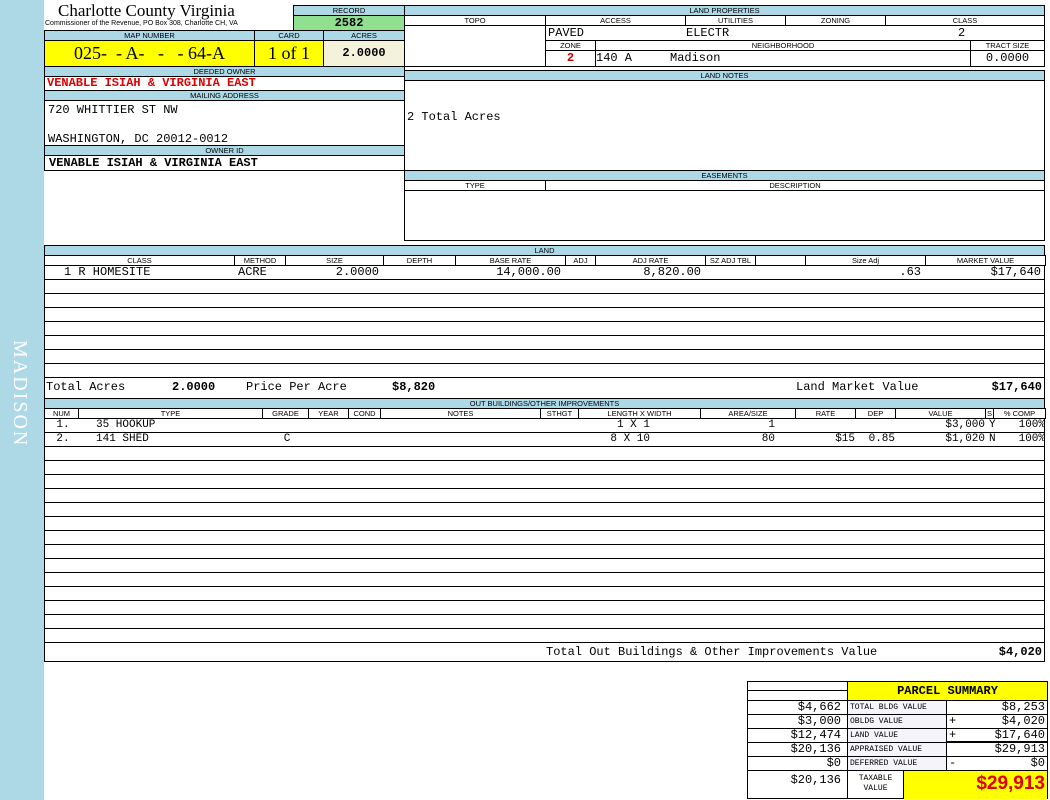 The image size is (1050, 800). I want to click on acres-value: 2.0000, so click(364, 53).